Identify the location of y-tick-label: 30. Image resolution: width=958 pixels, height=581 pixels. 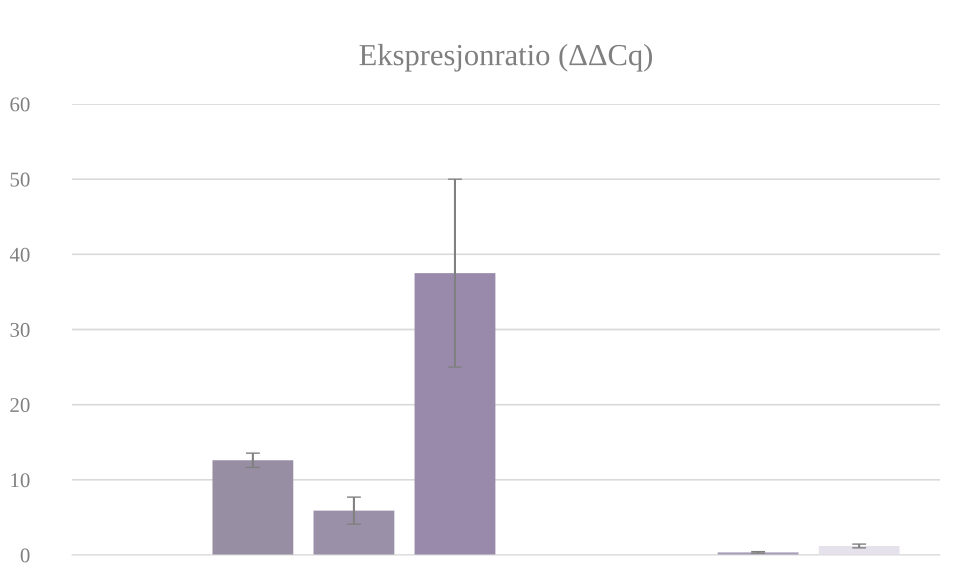
(20, 329).